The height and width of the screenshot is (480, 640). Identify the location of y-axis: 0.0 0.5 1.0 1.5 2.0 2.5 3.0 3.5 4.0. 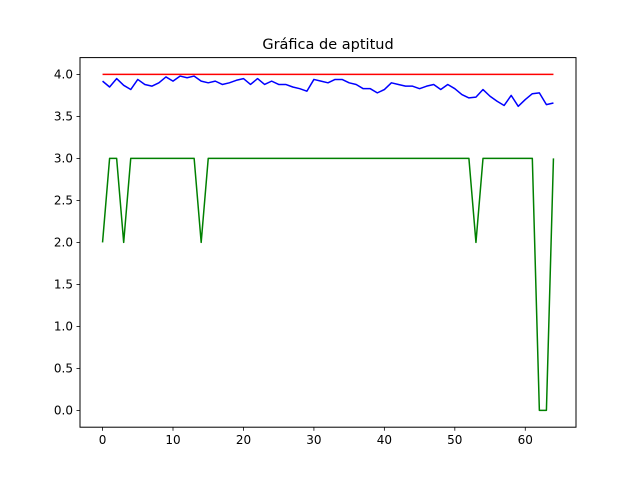
(67, 243).